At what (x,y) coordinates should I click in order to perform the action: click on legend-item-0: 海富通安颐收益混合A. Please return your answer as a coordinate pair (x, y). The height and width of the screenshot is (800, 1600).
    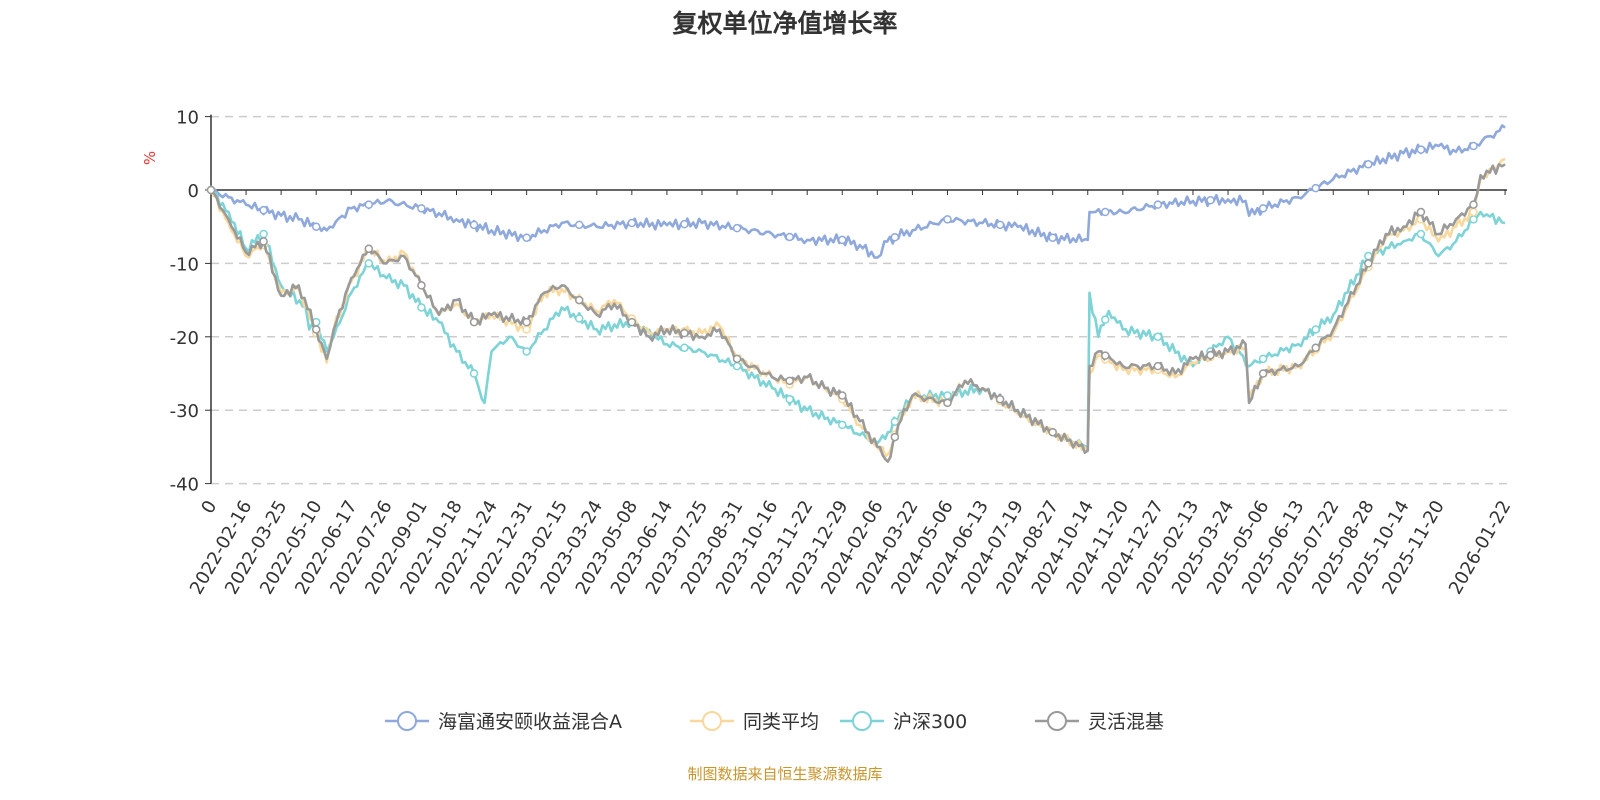
    Looking at the image, I should click on (503, 722).